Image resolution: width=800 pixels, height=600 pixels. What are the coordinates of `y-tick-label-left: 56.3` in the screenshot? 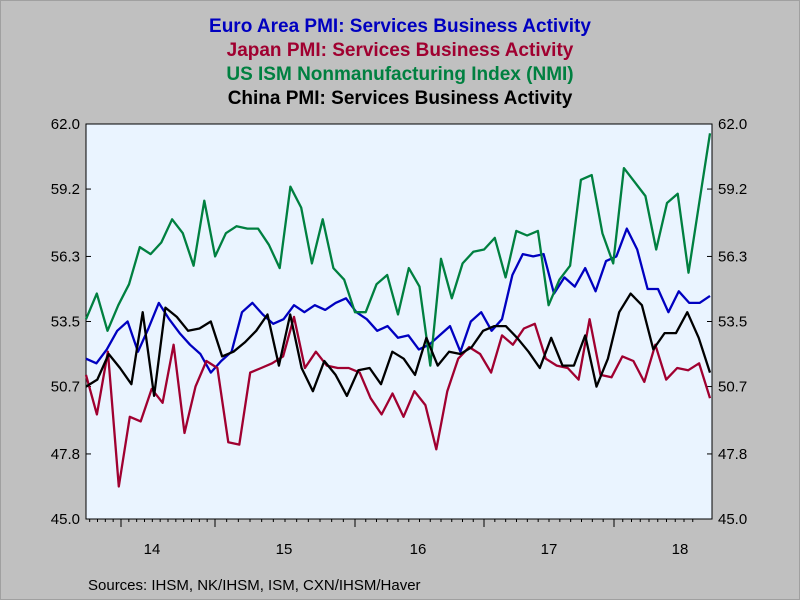 It's located at (65, 256).